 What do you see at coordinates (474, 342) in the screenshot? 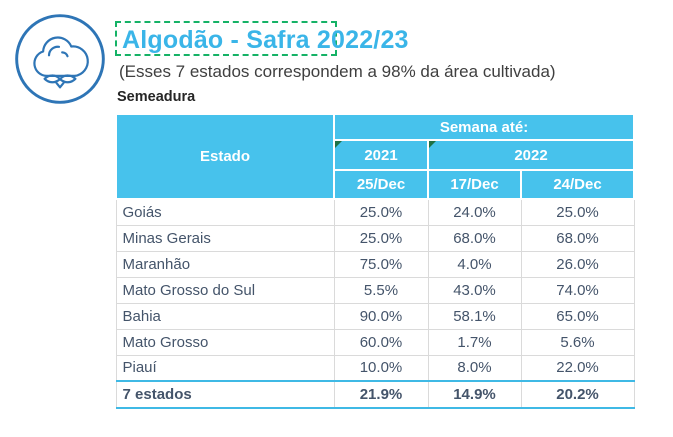
I see `value-cell: 1.7%` at bounding box center [474, 342].